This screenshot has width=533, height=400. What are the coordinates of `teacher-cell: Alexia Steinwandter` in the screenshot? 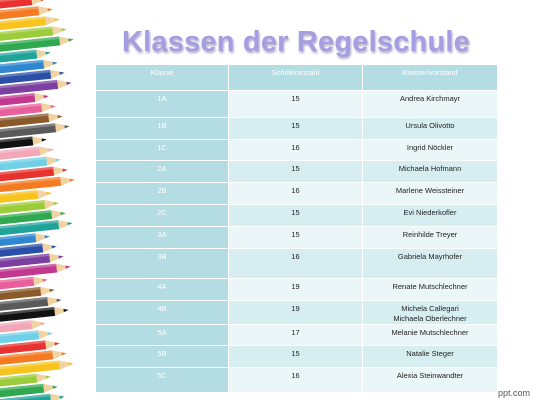 It's located at (430, 380).